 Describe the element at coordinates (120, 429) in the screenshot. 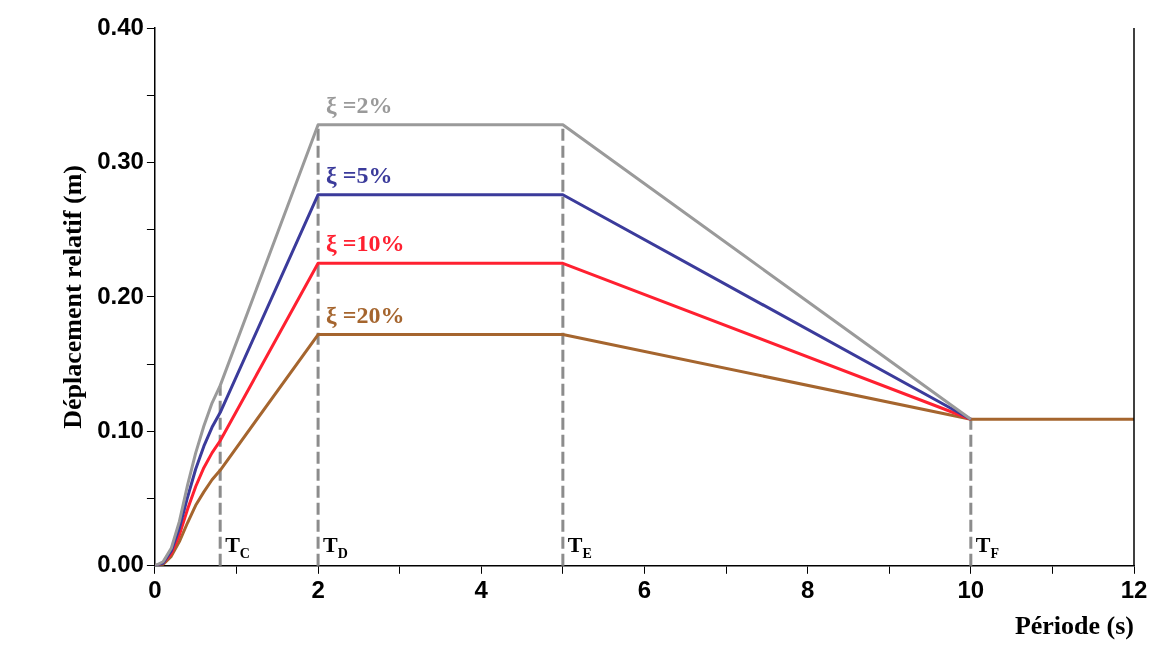

I see `y-tick-label: 0.10` at that location.